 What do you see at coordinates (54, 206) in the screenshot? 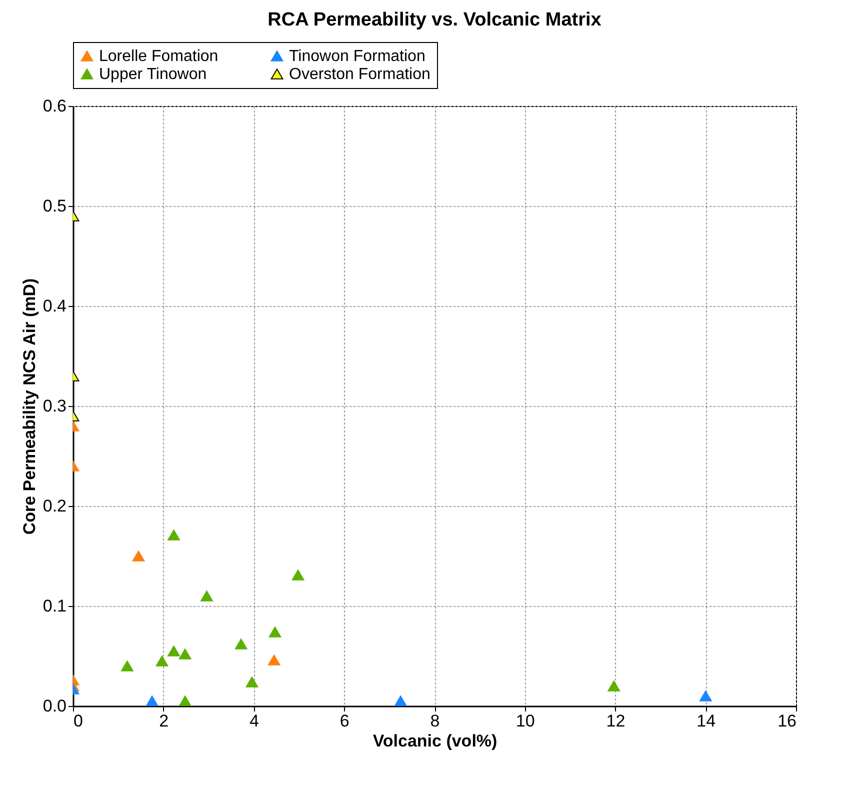
I see `y-tick-label: 0.5` at bounding box center [54, 206].